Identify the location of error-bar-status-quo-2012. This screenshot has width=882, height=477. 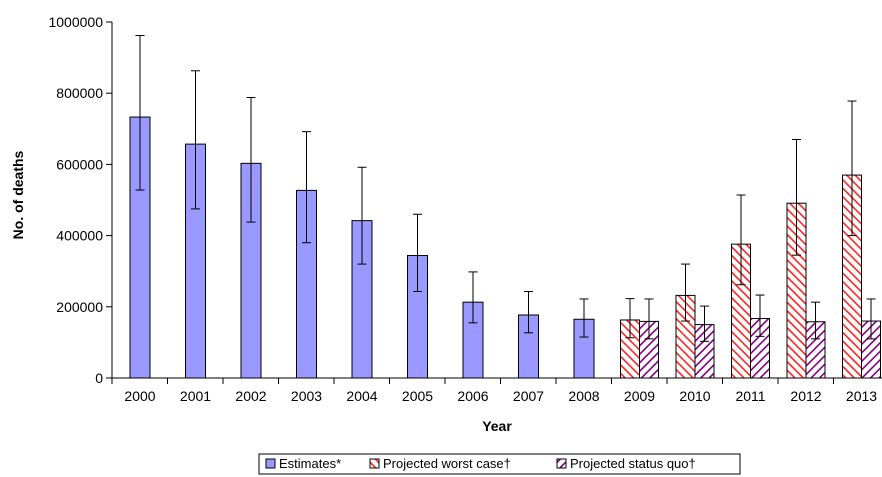
(815, 320).